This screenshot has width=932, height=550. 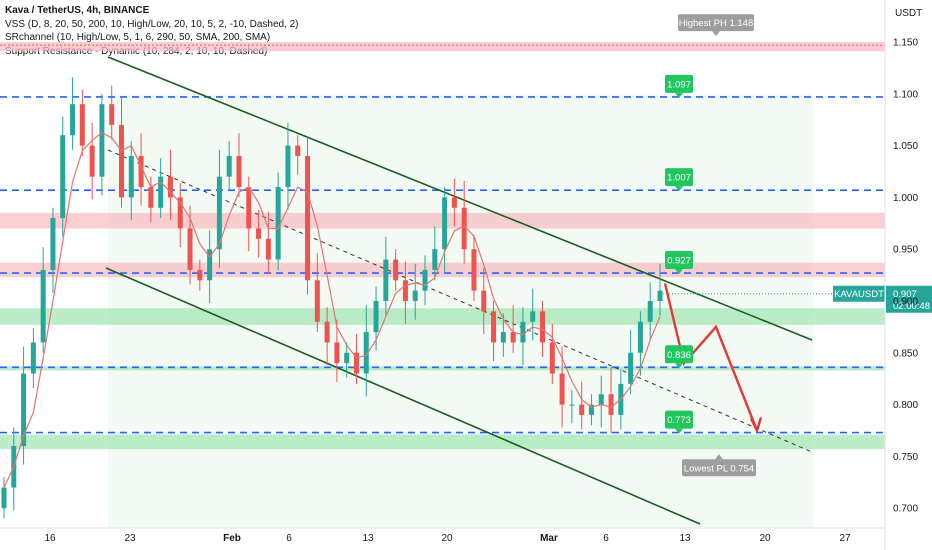 I want to click on level-tag: 1.007, so click(x=679, y=180).